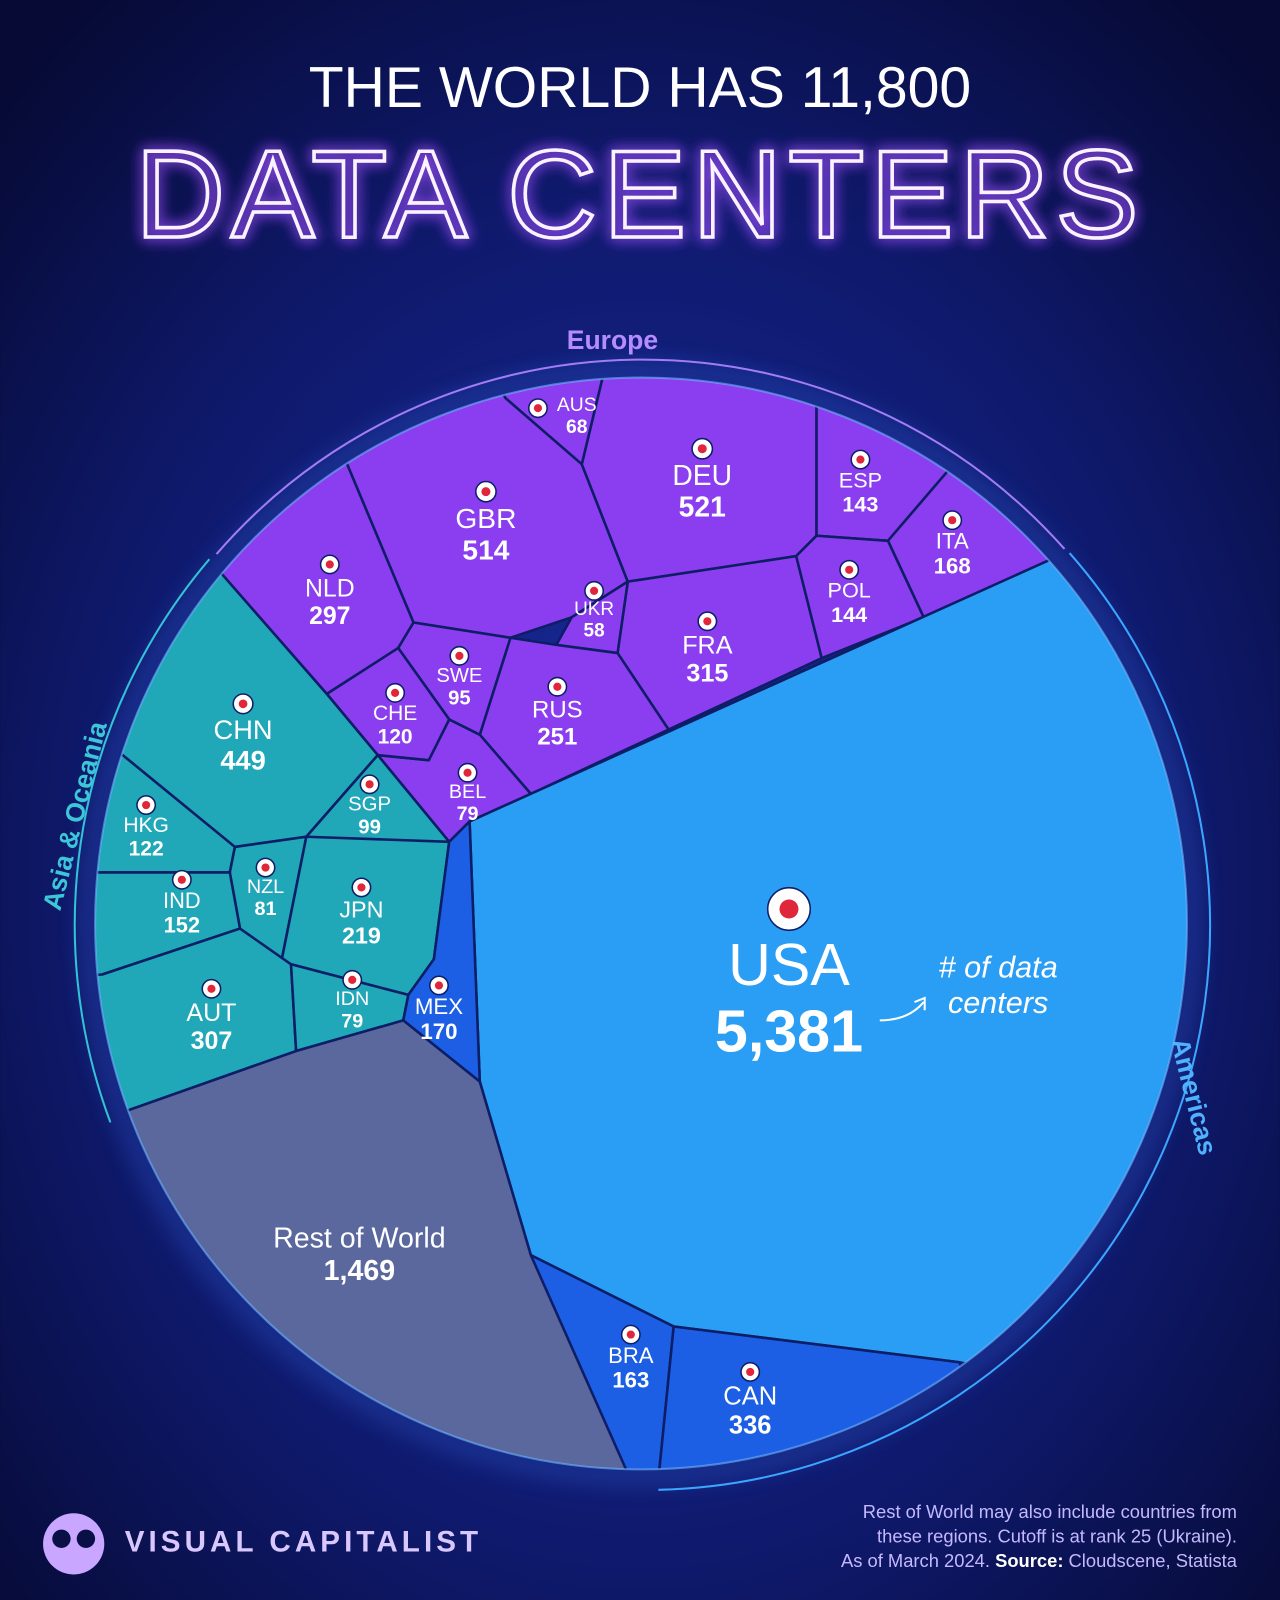  What do you see at coordinates (750, 1397) in the screenshot?
I see `cell-label: CAN` at bounding box center [750, 1397].